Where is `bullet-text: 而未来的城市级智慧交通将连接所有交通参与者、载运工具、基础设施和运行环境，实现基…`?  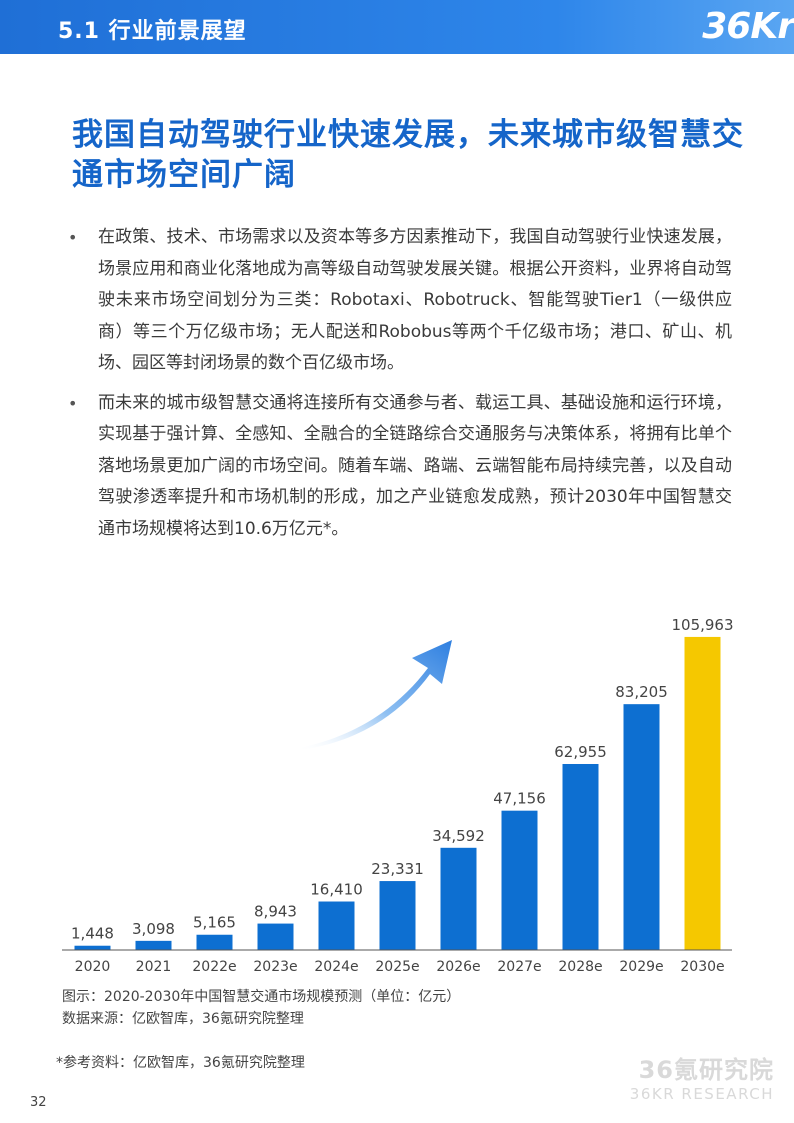 bullet-text: 而未来的城市级智慧交通将连接所有交通参与者、载运工具、基础设施和运行环境，实现基… is located at coordinates (415, 465).